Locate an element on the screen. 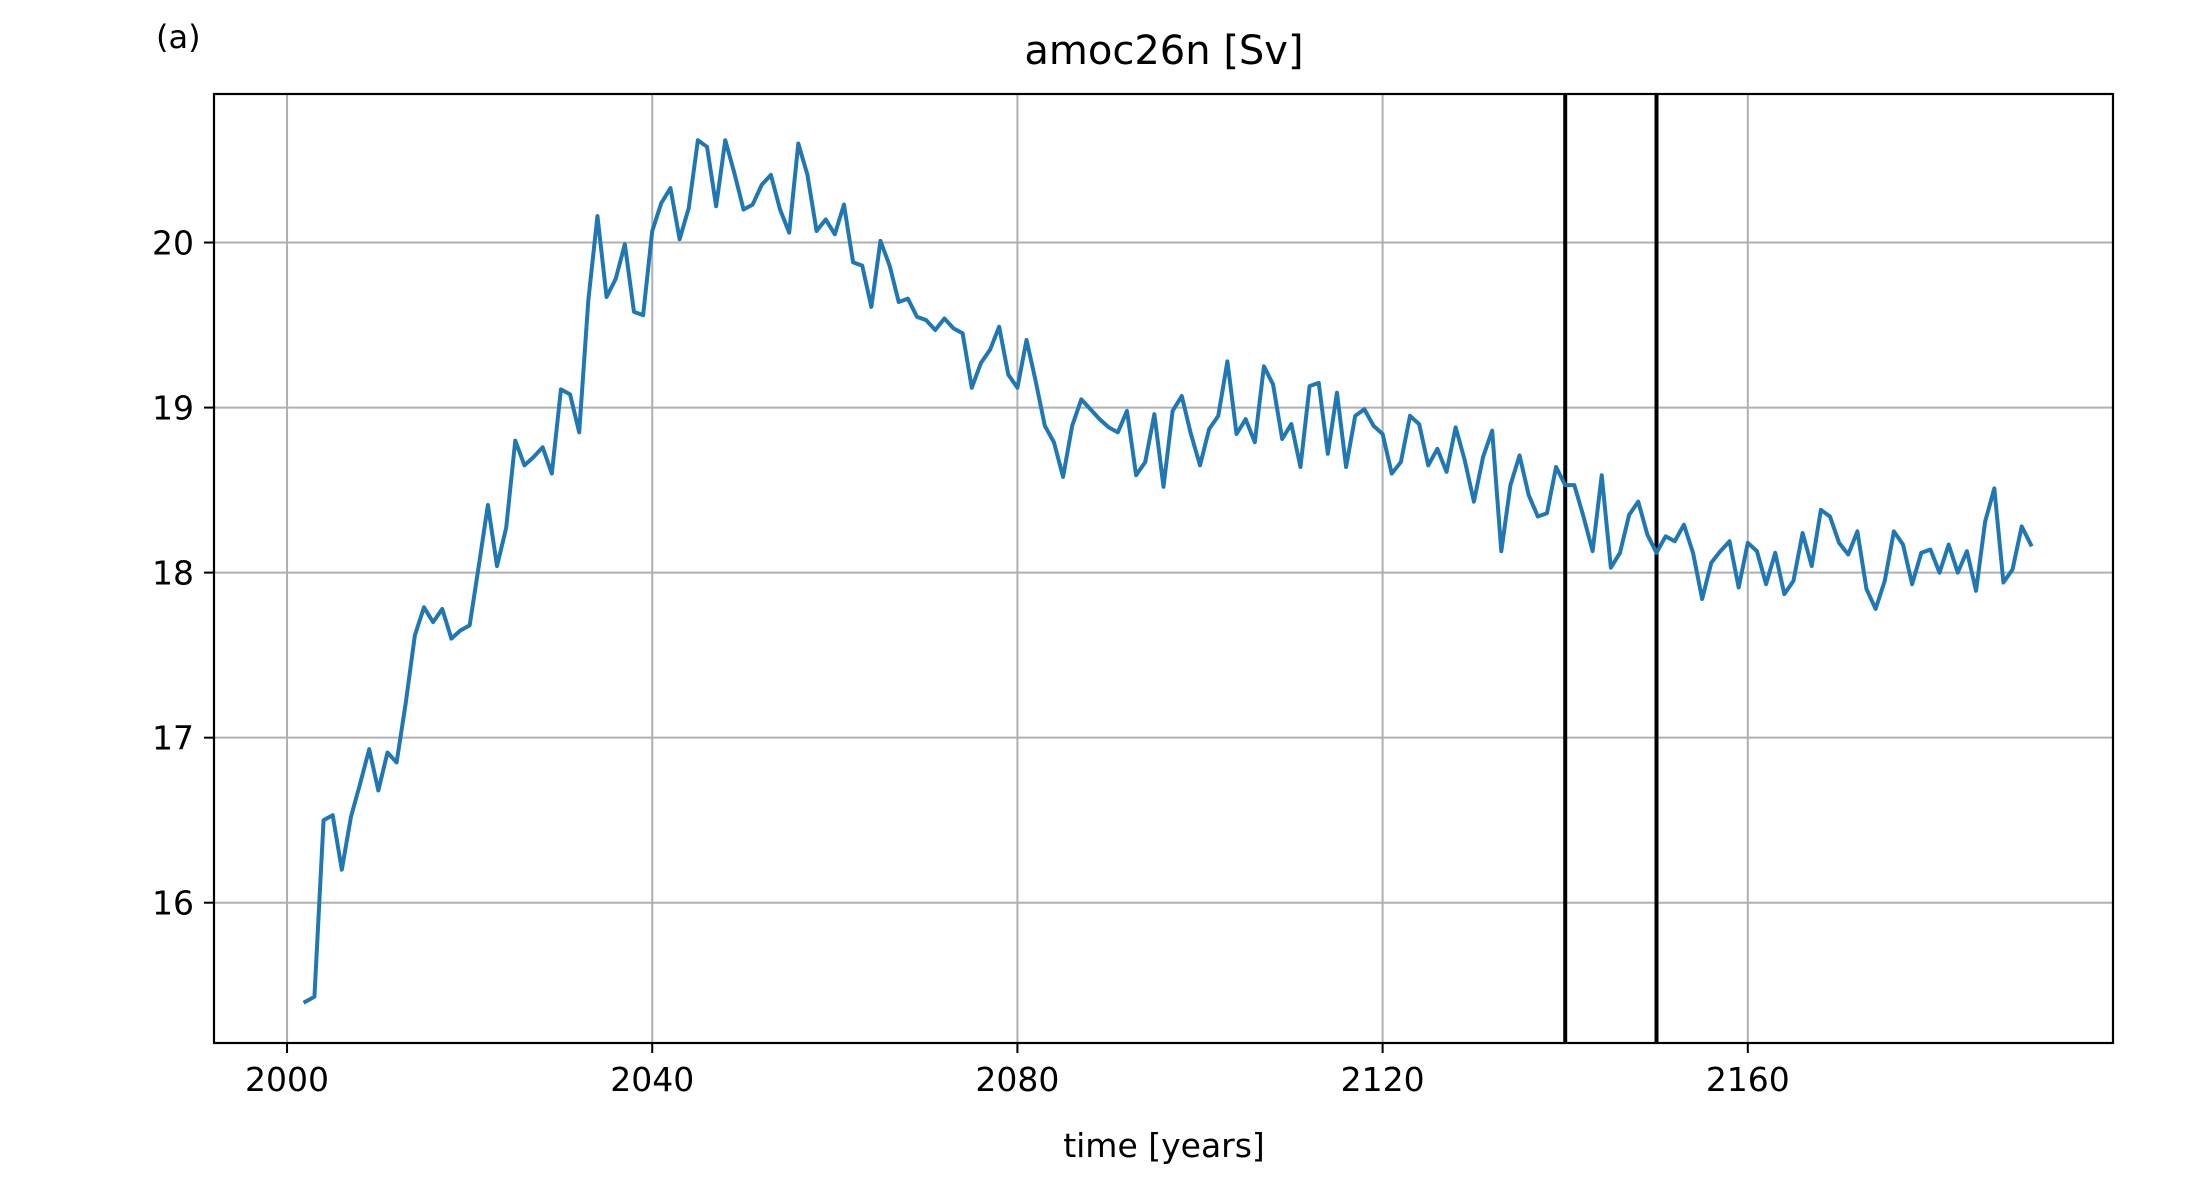 The width and height of the screenshot is (2196, 1181). x-tick-label: 2000 is located at coordinates (287, 1079).